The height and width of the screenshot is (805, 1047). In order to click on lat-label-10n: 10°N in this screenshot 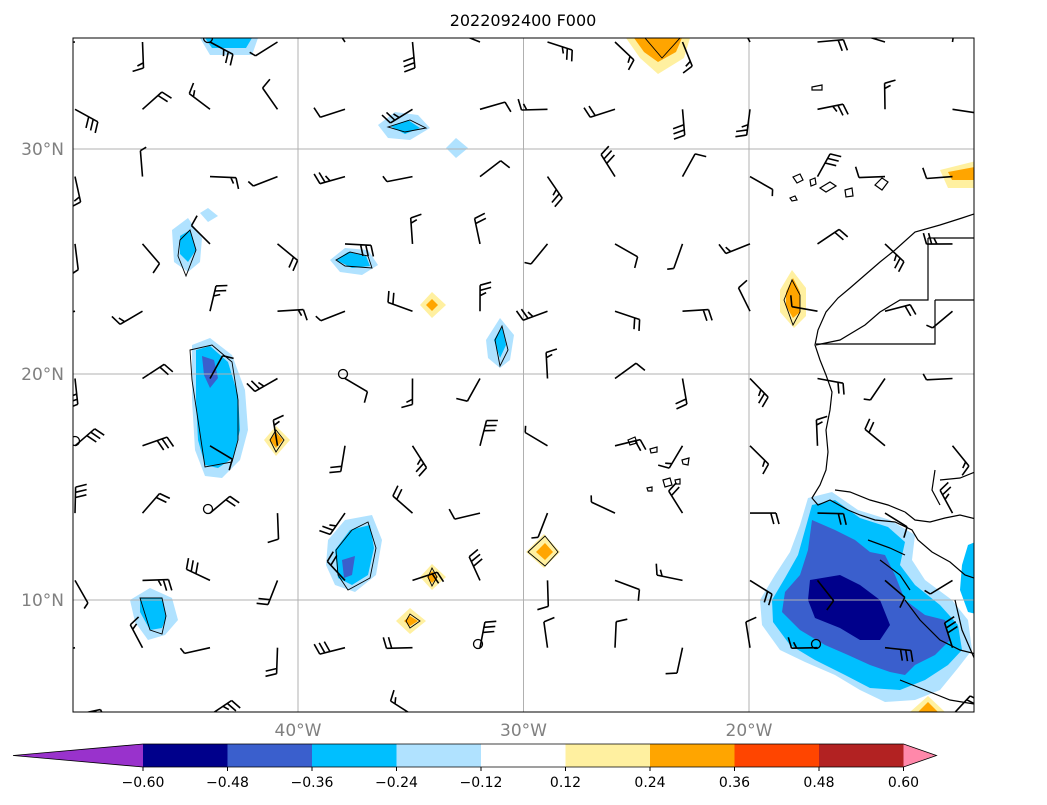, I will do `click(42, 601)`.